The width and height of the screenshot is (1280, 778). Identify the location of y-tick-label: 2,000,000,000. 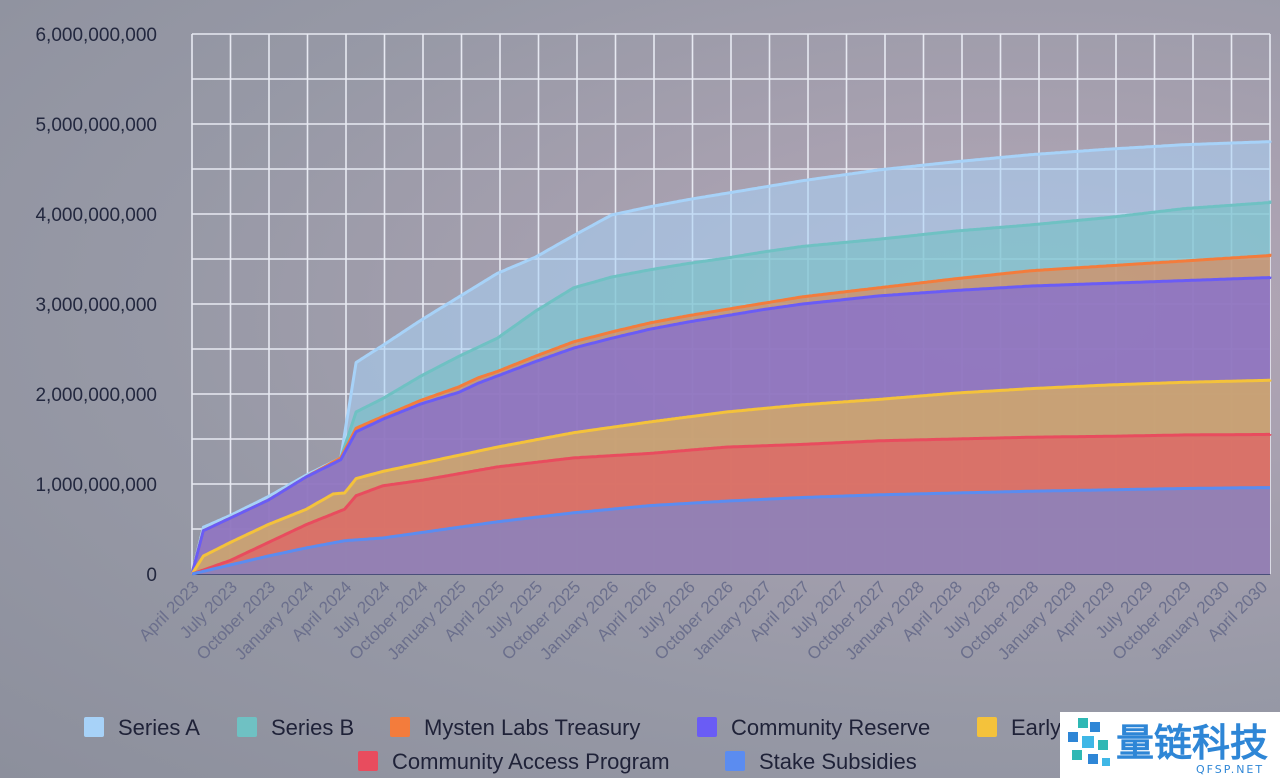
(96, 395).